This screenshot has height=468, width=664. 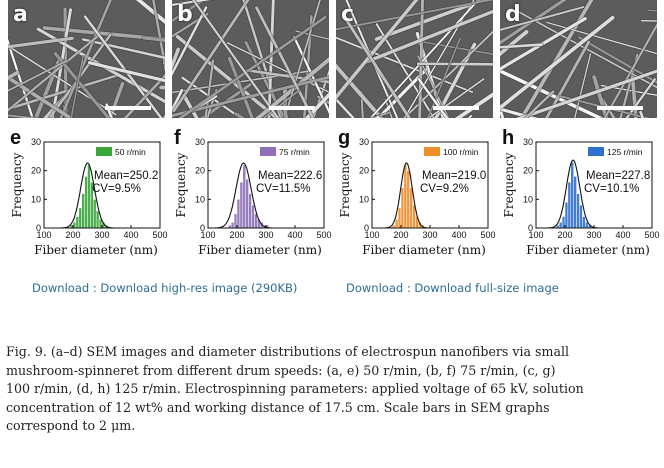 I want to click on mean-annotation: Mean=222.6, so click(x=290, y=176).